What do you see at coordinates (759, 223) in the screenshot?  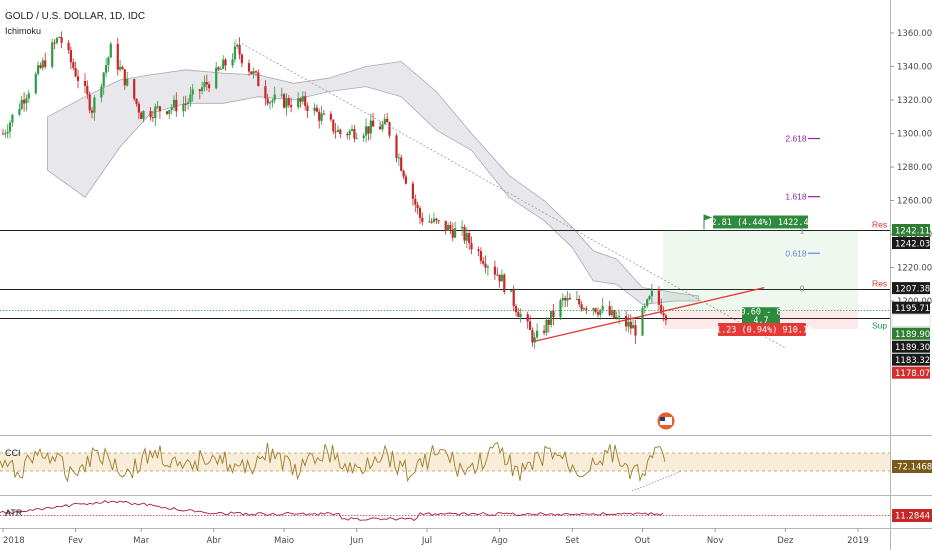 I see `target-label: 52.81 (4.44%) 1422.48` at bounding box center [759, 223].